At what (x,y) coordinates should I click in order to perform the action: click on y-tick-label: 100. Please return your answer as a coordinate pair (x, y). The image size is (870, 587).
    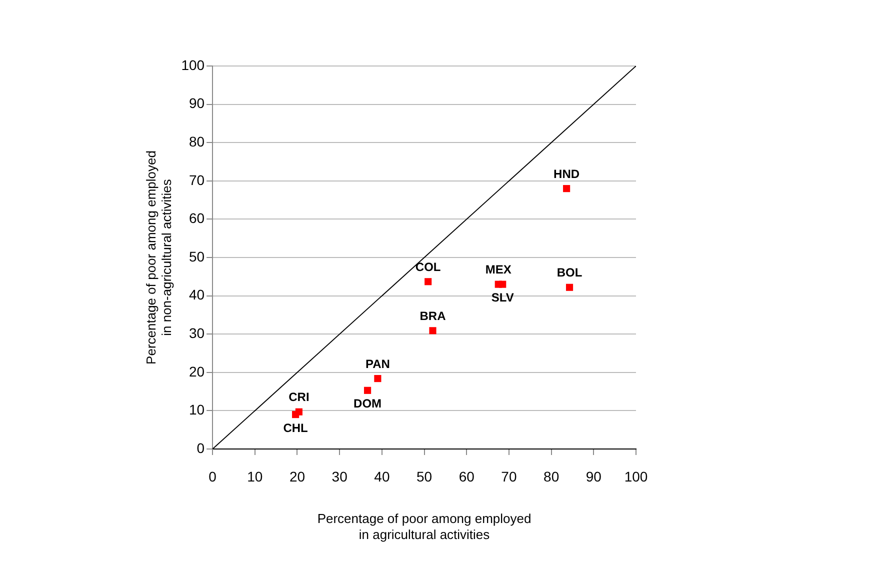
    Looking at the image, I should click on (193, 64).